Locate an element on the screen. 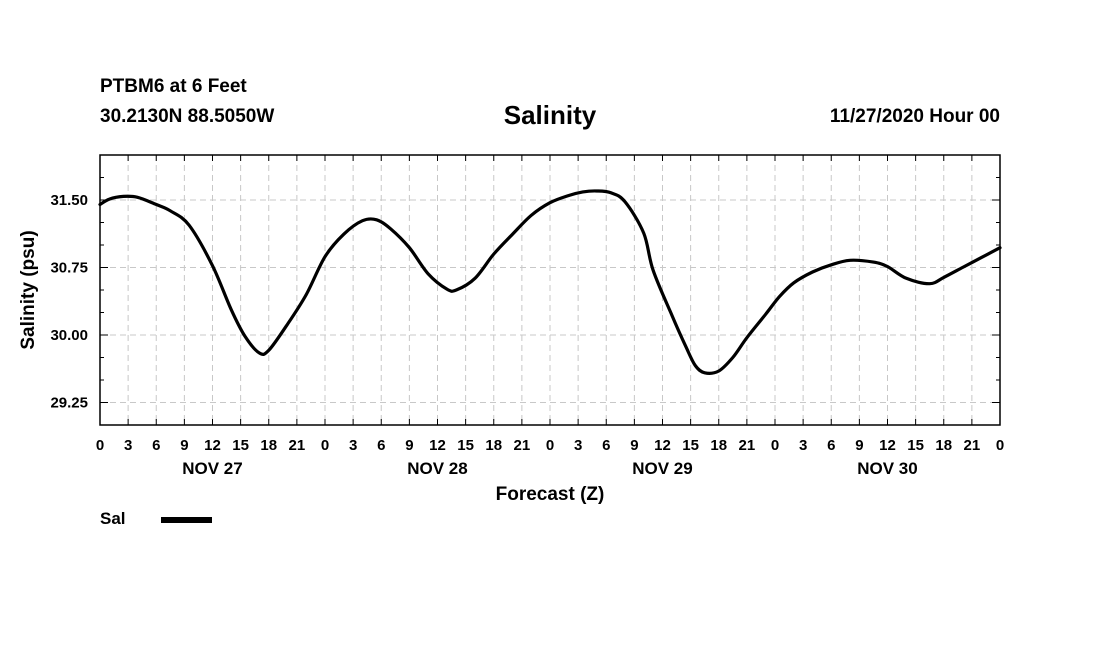 This screenshot has height=650, width=1100. y-tick-label: 30.75 is located at coordinates (69, 268).